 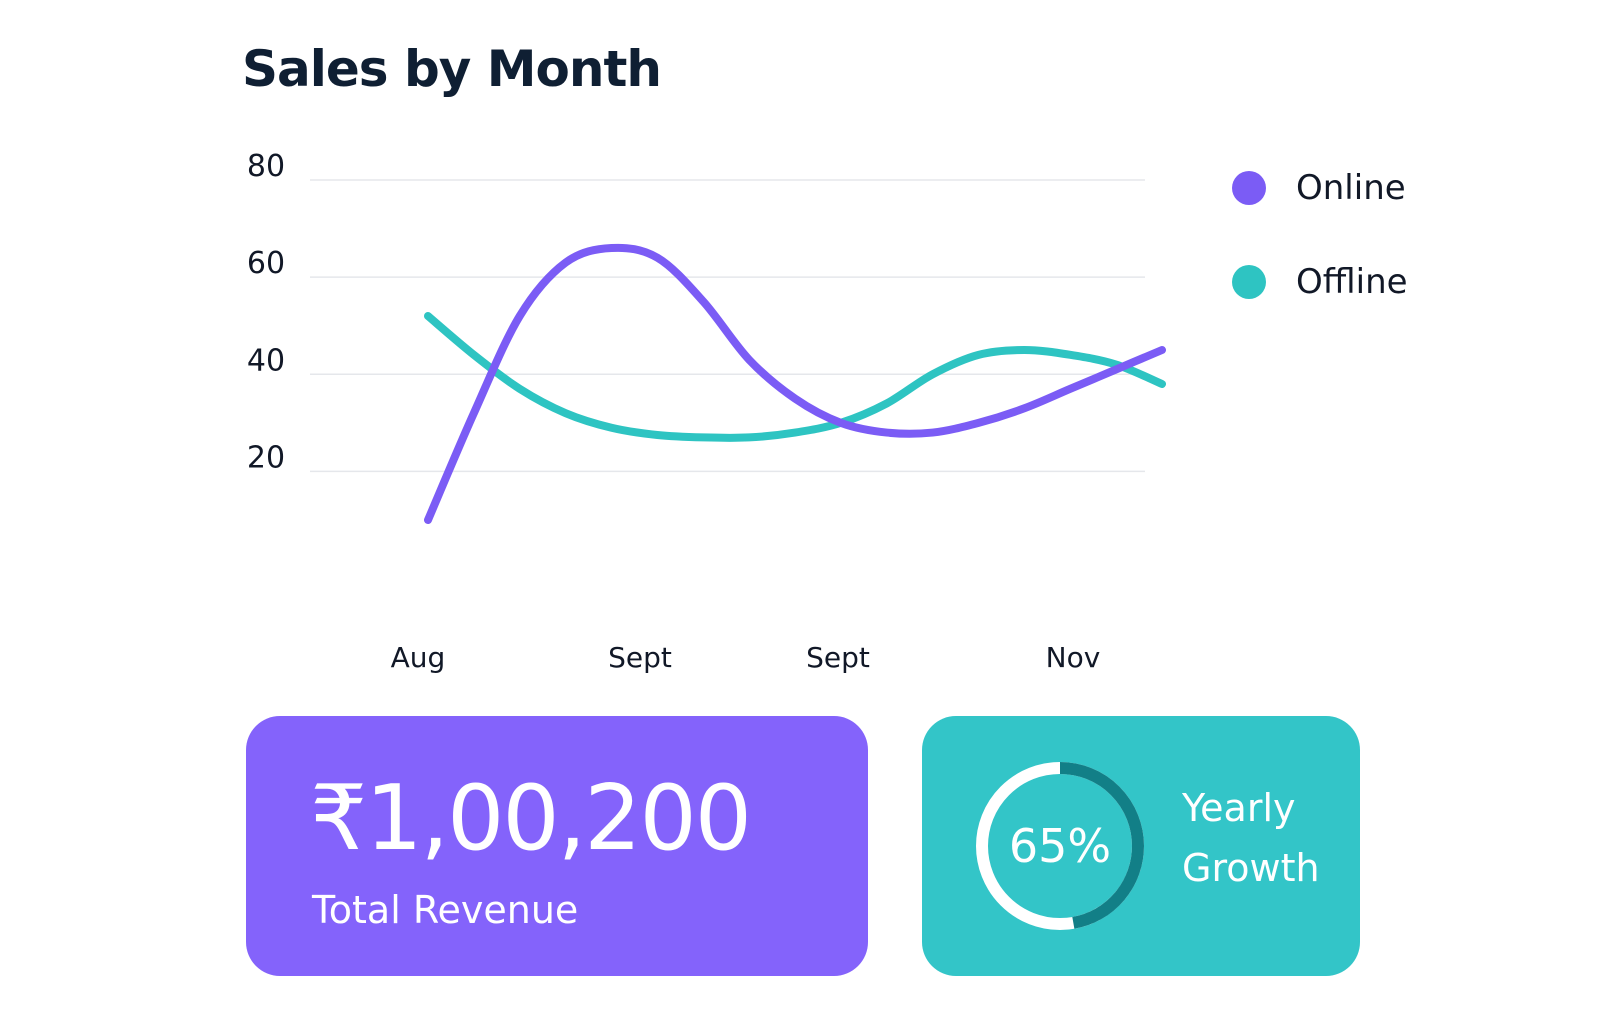 I want to click on legend-label-online: Online, so click(x=1351, y=188).